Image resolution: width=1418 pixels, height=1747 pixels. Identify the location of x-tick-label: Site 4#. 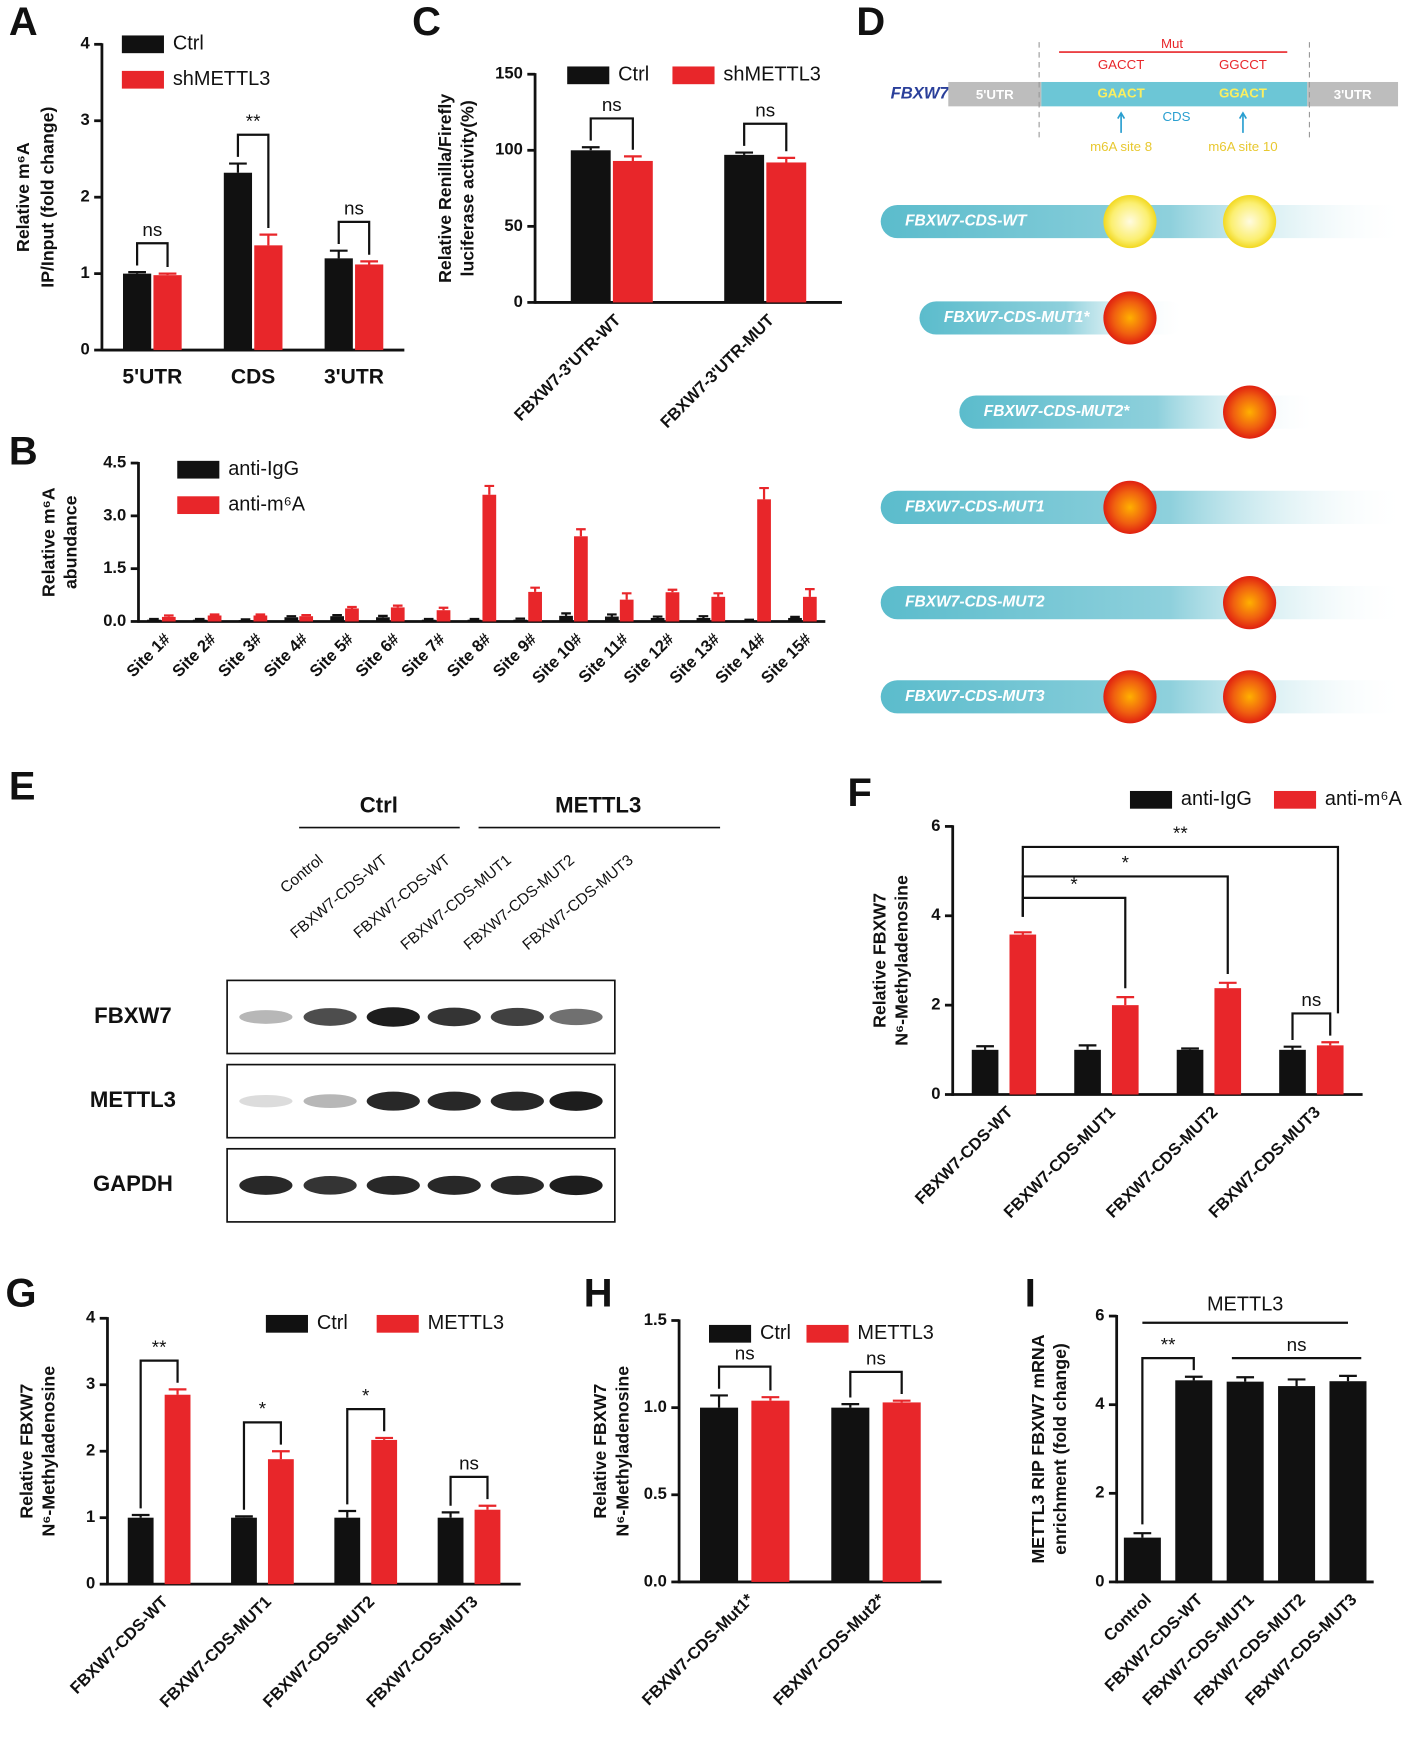
(285, 654).